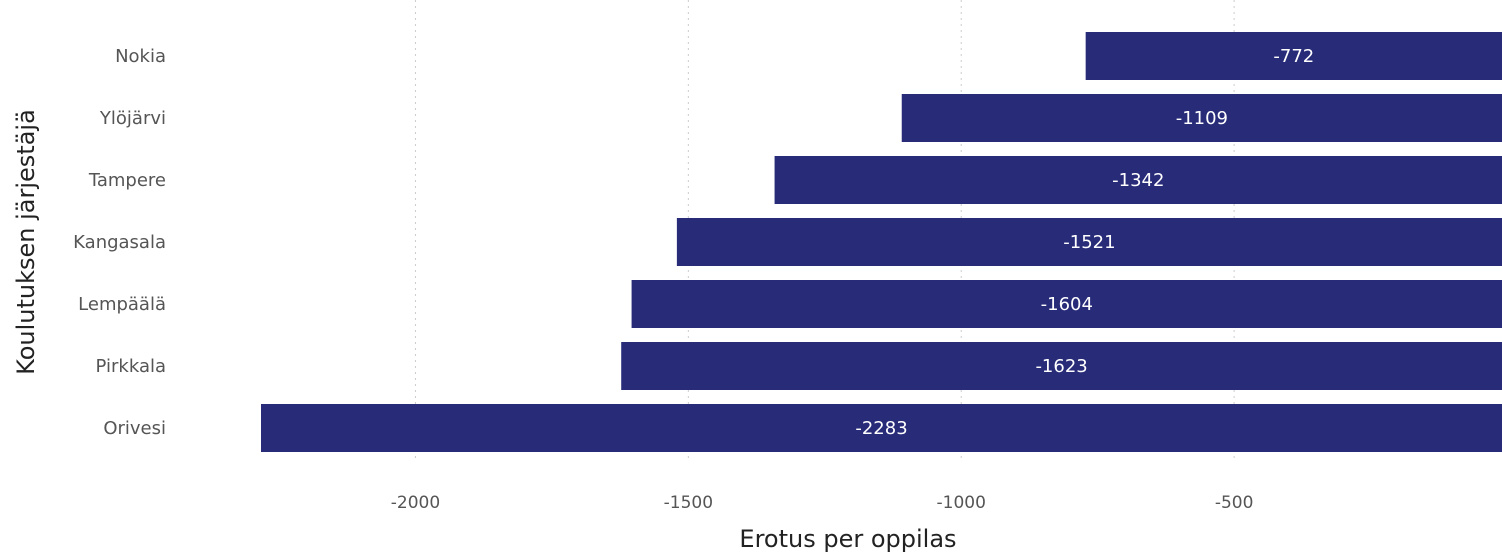 The image size is (1502, 555). What do you see at coordinates (122, 304) in the screenshot?
I see `category-label: Lempäälä` at bounding box center [122, 304].